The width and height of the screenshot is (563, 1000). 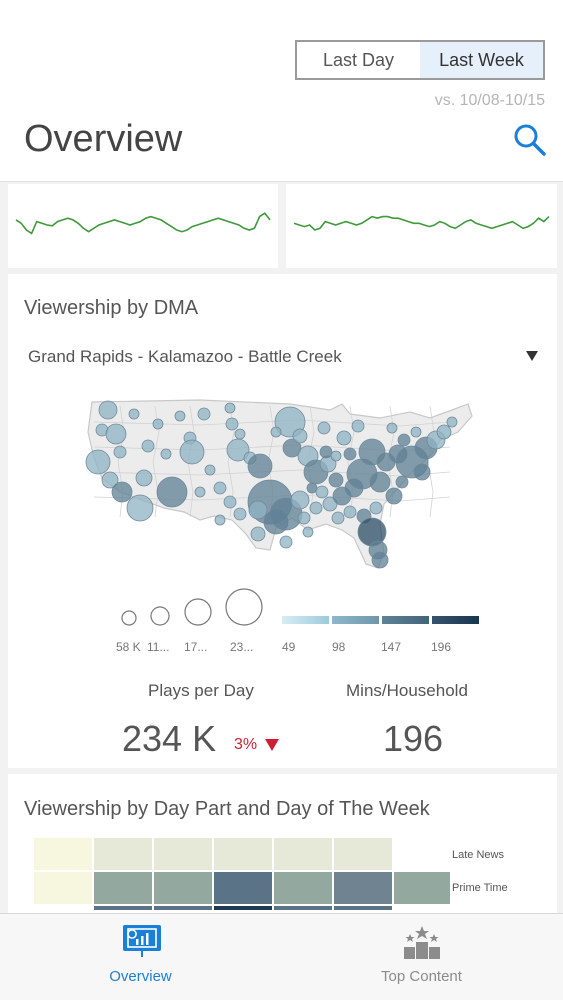 What do you see at coordinates (358, 59) in the screenshot?
I see `last-day-tab: Last Day` at bounding box center [358, 59].